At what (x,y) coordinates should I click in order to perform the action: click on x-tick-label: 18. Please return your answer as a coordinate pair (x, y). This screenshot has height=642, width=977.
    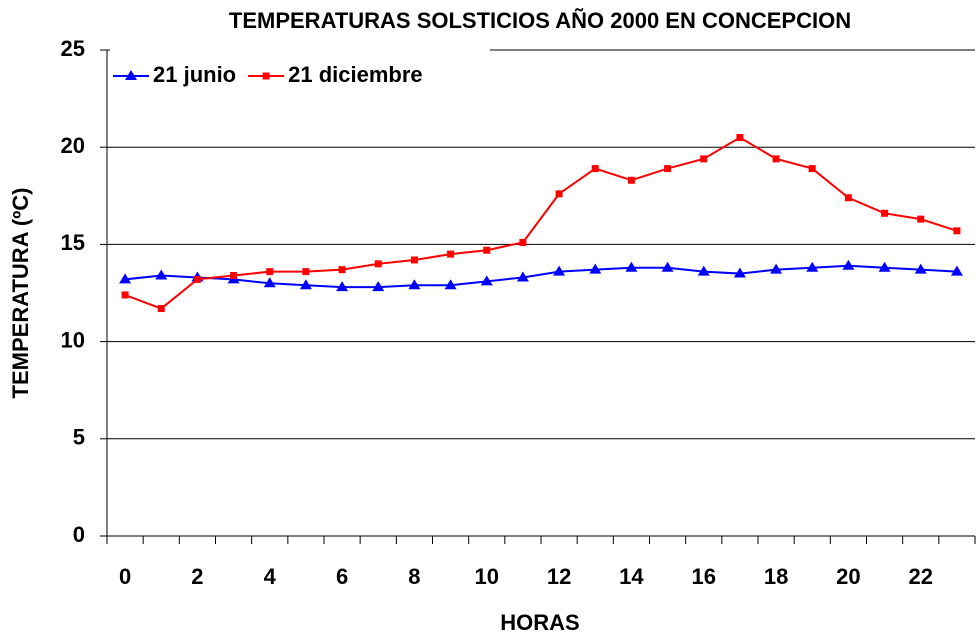
    Looking at the image, I should click on (776, 576).